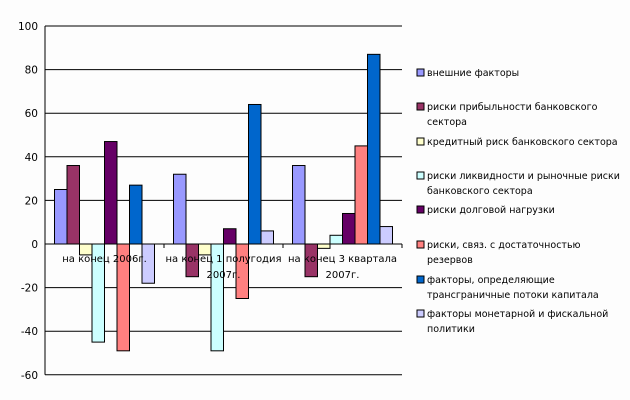 Image resolution: width=630 pixels, height=400 pixels. I want to click on y-tick-label: 0, so click(34, 245).